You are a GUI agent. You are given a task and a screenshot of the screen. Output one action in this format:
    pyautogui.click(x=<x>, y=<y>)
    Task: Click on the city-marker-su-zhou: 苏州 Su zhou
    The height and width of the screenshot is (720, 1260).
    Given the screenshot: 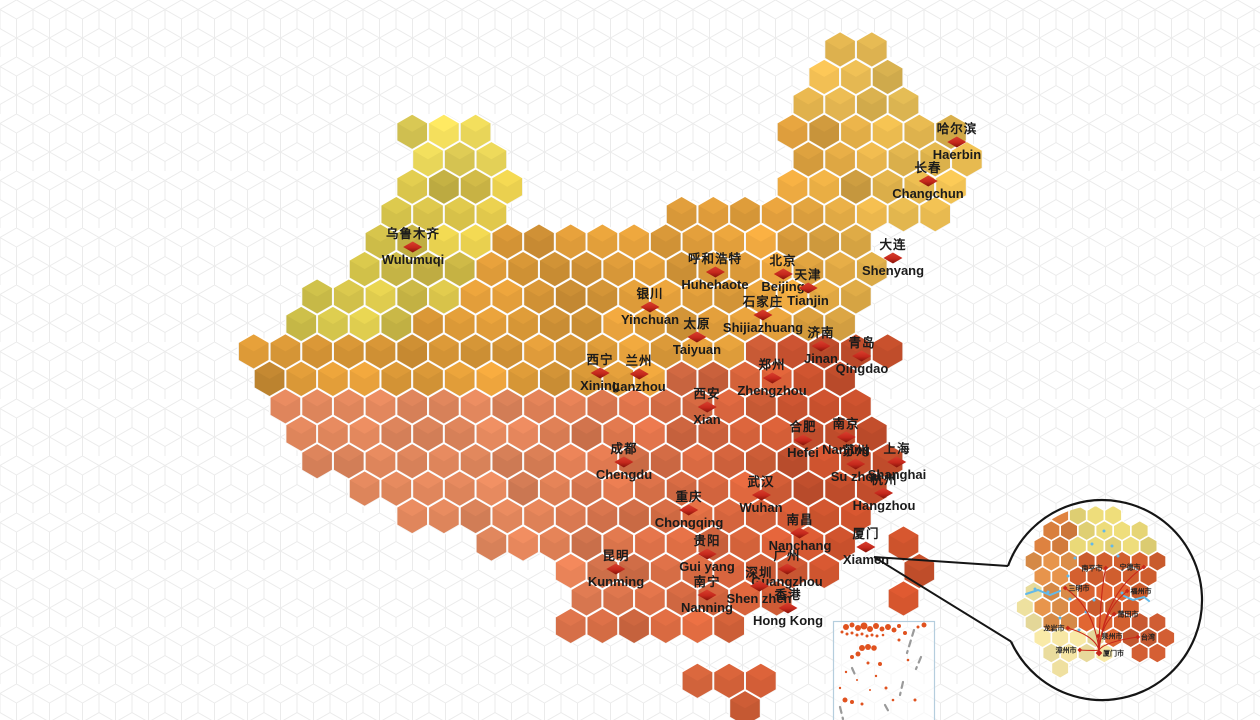 What is the action you would take?
    pyautogui.click(x=856, y=464)
    